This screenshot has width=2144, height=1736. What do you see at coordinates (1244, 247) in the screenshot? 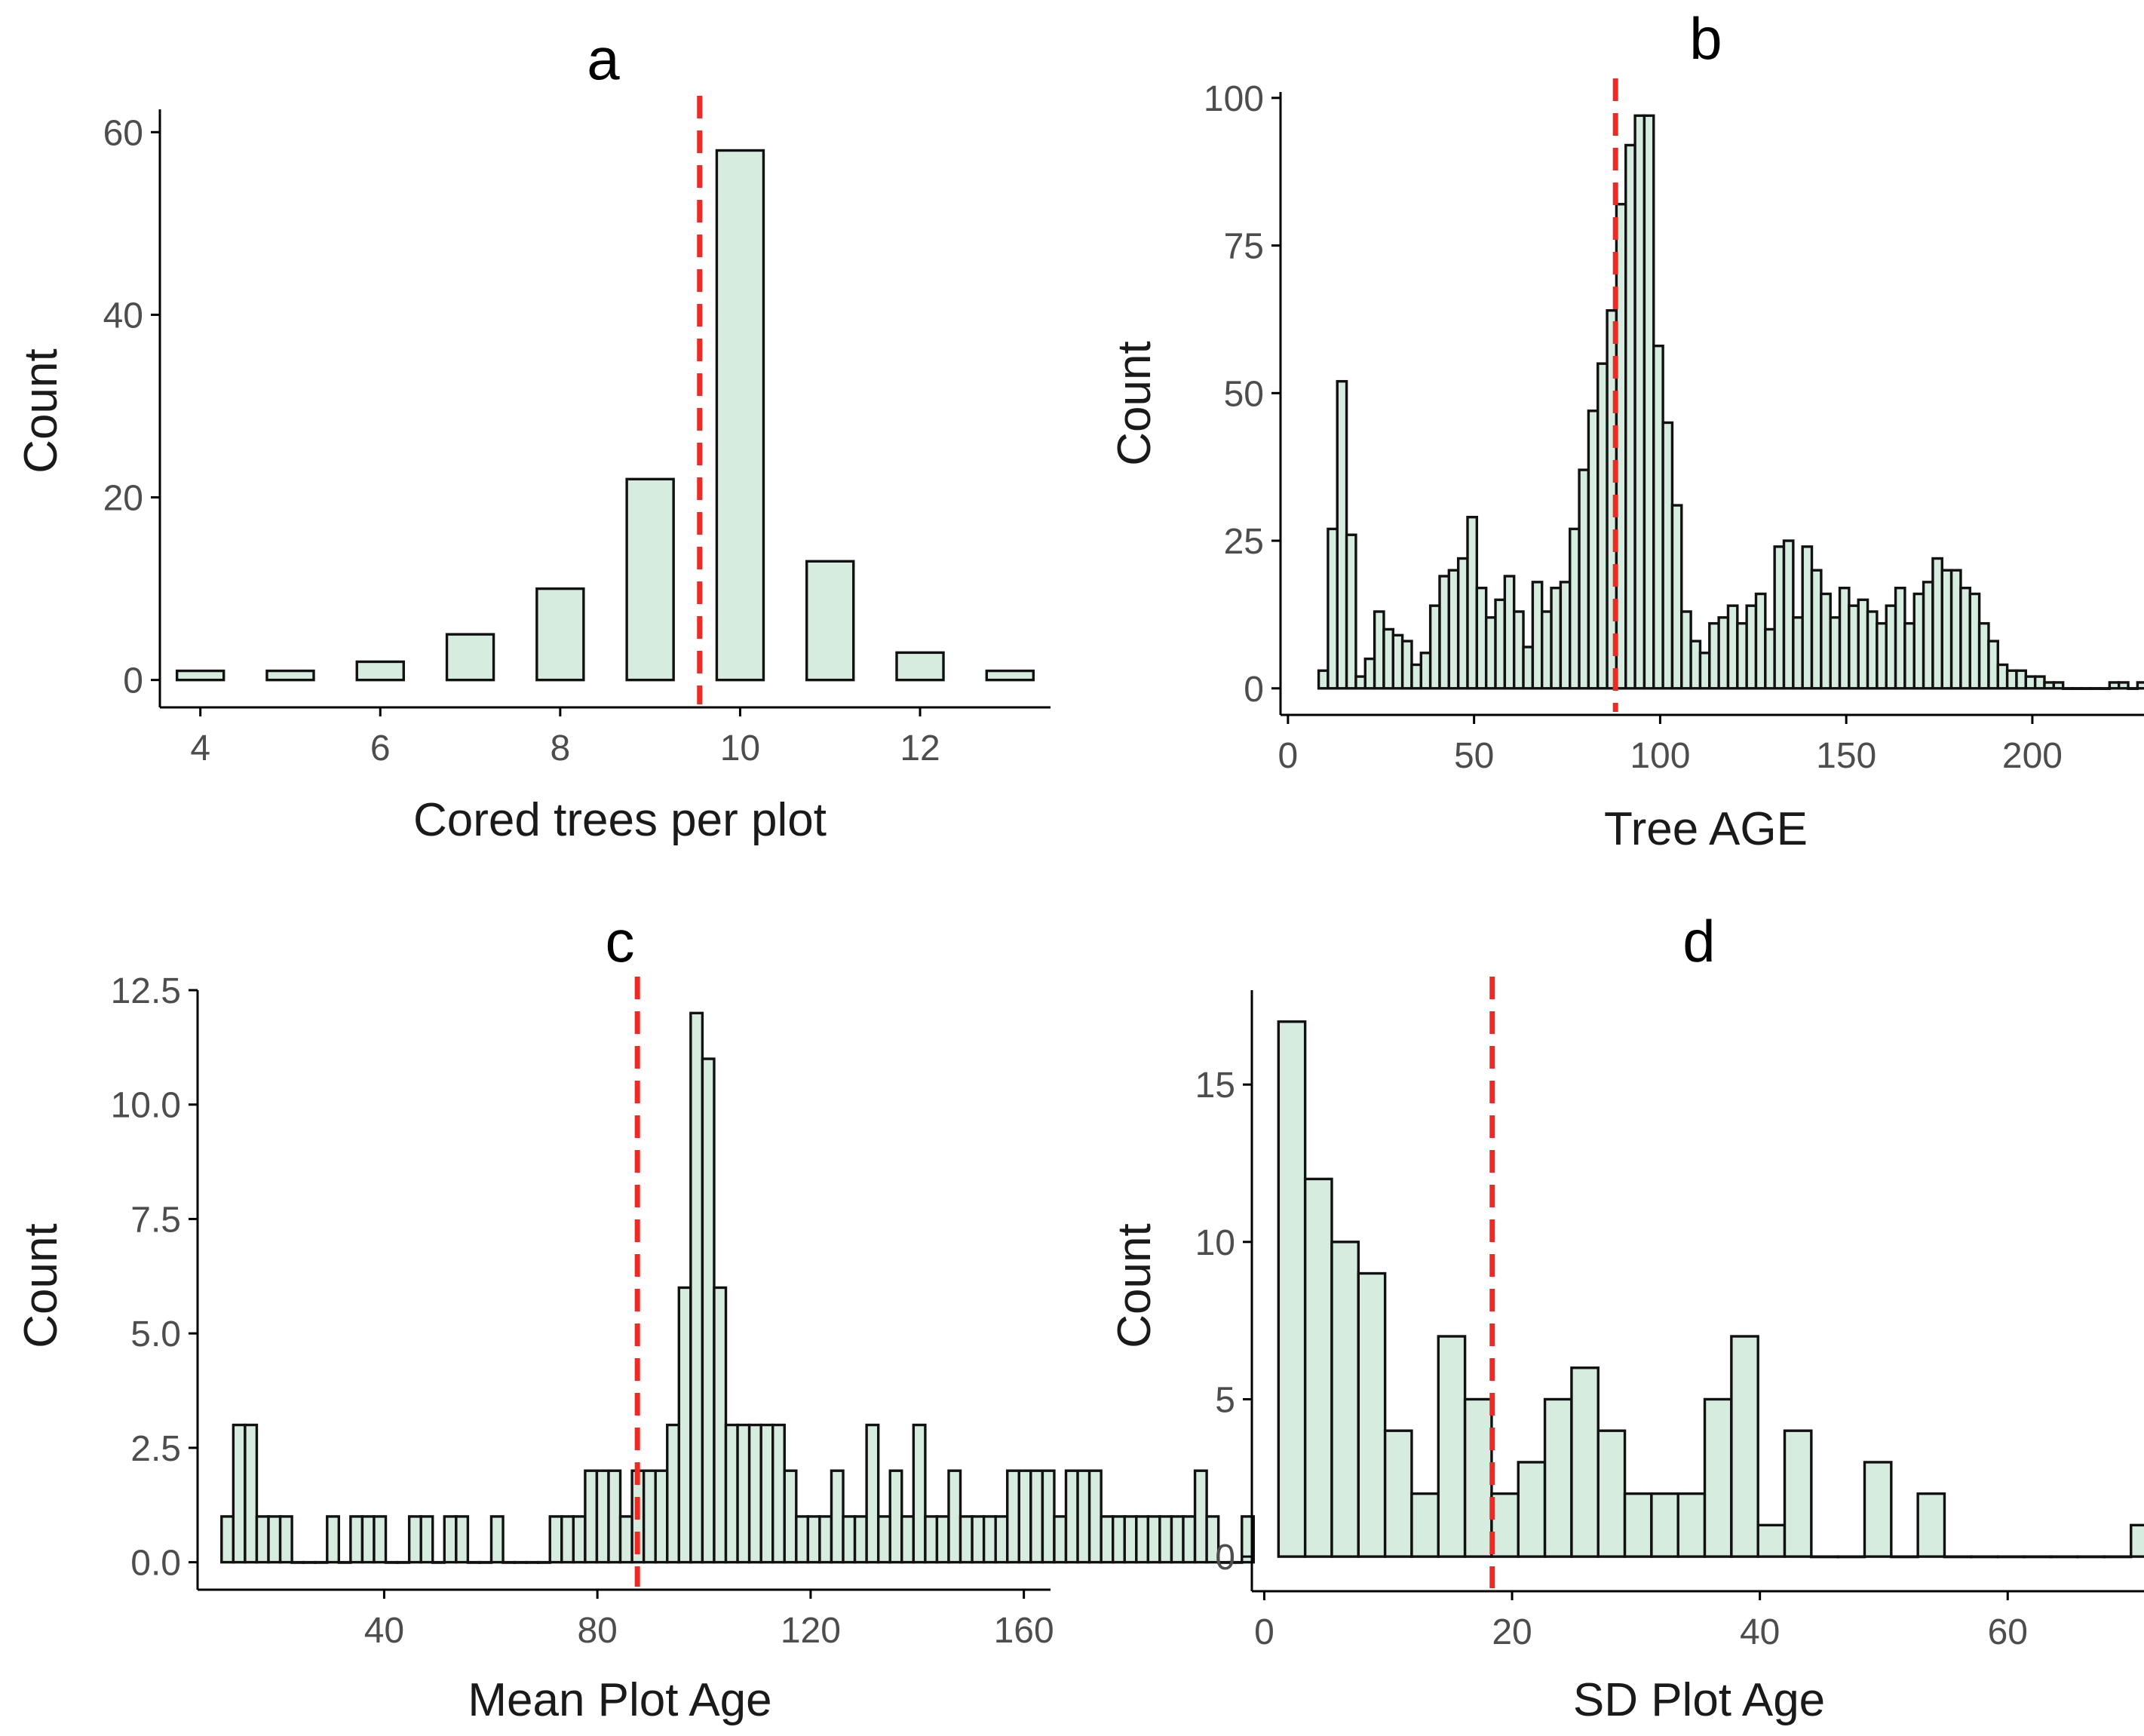
I see `y-tick-label: 75` at bounding box center [1244, 247].